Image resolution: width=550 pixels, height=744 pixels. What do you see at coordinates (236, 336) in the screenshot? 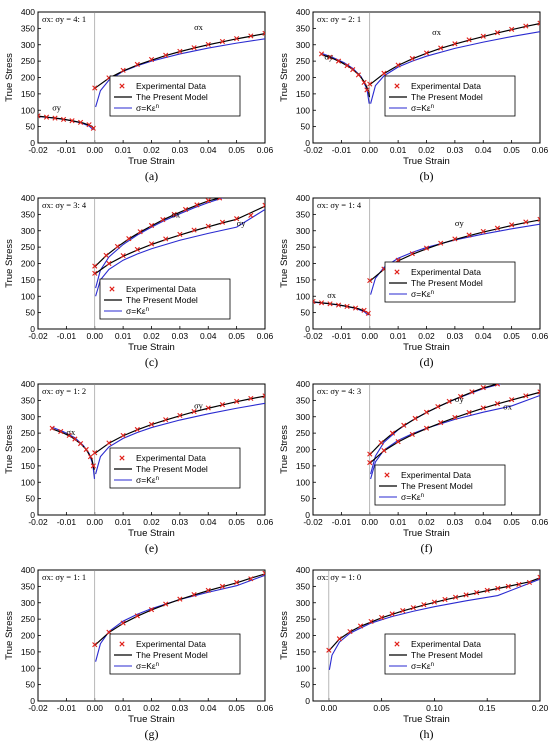
I see `chart-c-xtick-label: 0.05` at bounding box center [236, 336].